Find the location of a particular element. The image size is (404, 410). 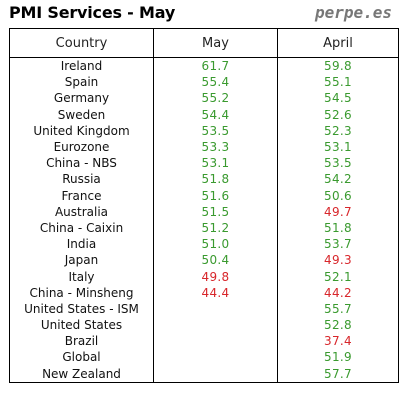

table-row: Brazil 37.4 is located at coordinates (204, 341).